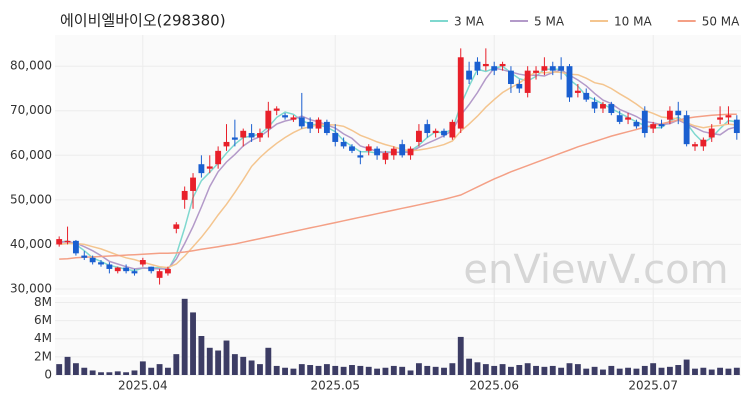 This screenshot has width=750, height=404. I want to click on y-tick-label: 50,000, so click(31, 199).